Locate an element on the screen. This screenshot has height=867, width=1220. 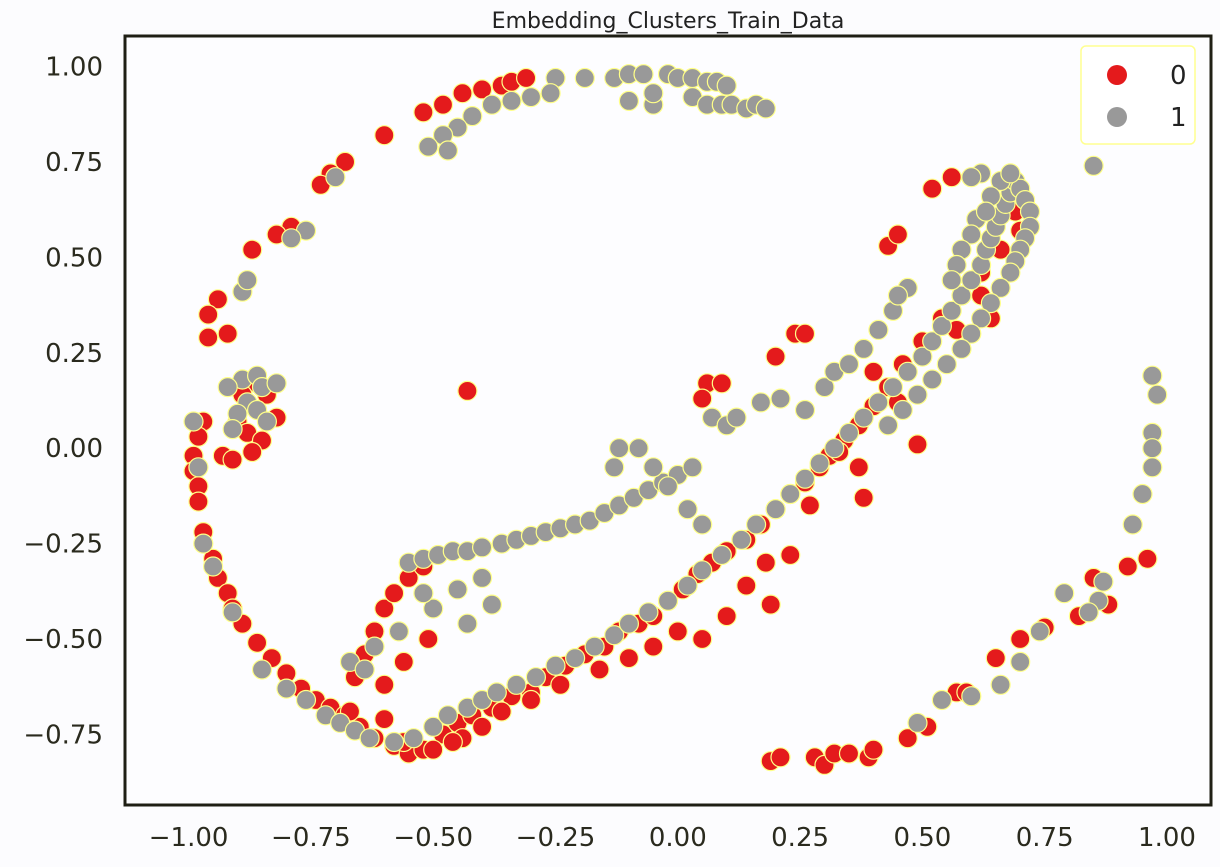
y-tick-label: −0.50 is located at coordinates (63, 640).